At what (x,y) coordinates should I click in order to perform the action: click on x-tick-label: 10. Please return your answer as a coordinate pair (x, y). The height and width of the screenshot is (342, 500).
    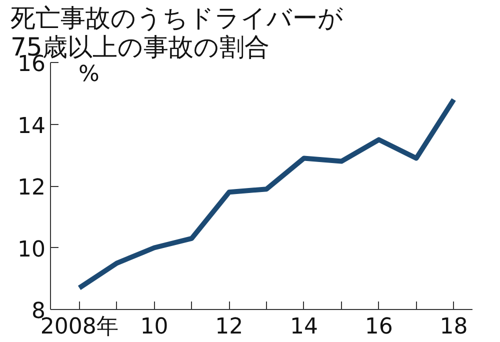
    Looking at the image, I should click on (154, 327).